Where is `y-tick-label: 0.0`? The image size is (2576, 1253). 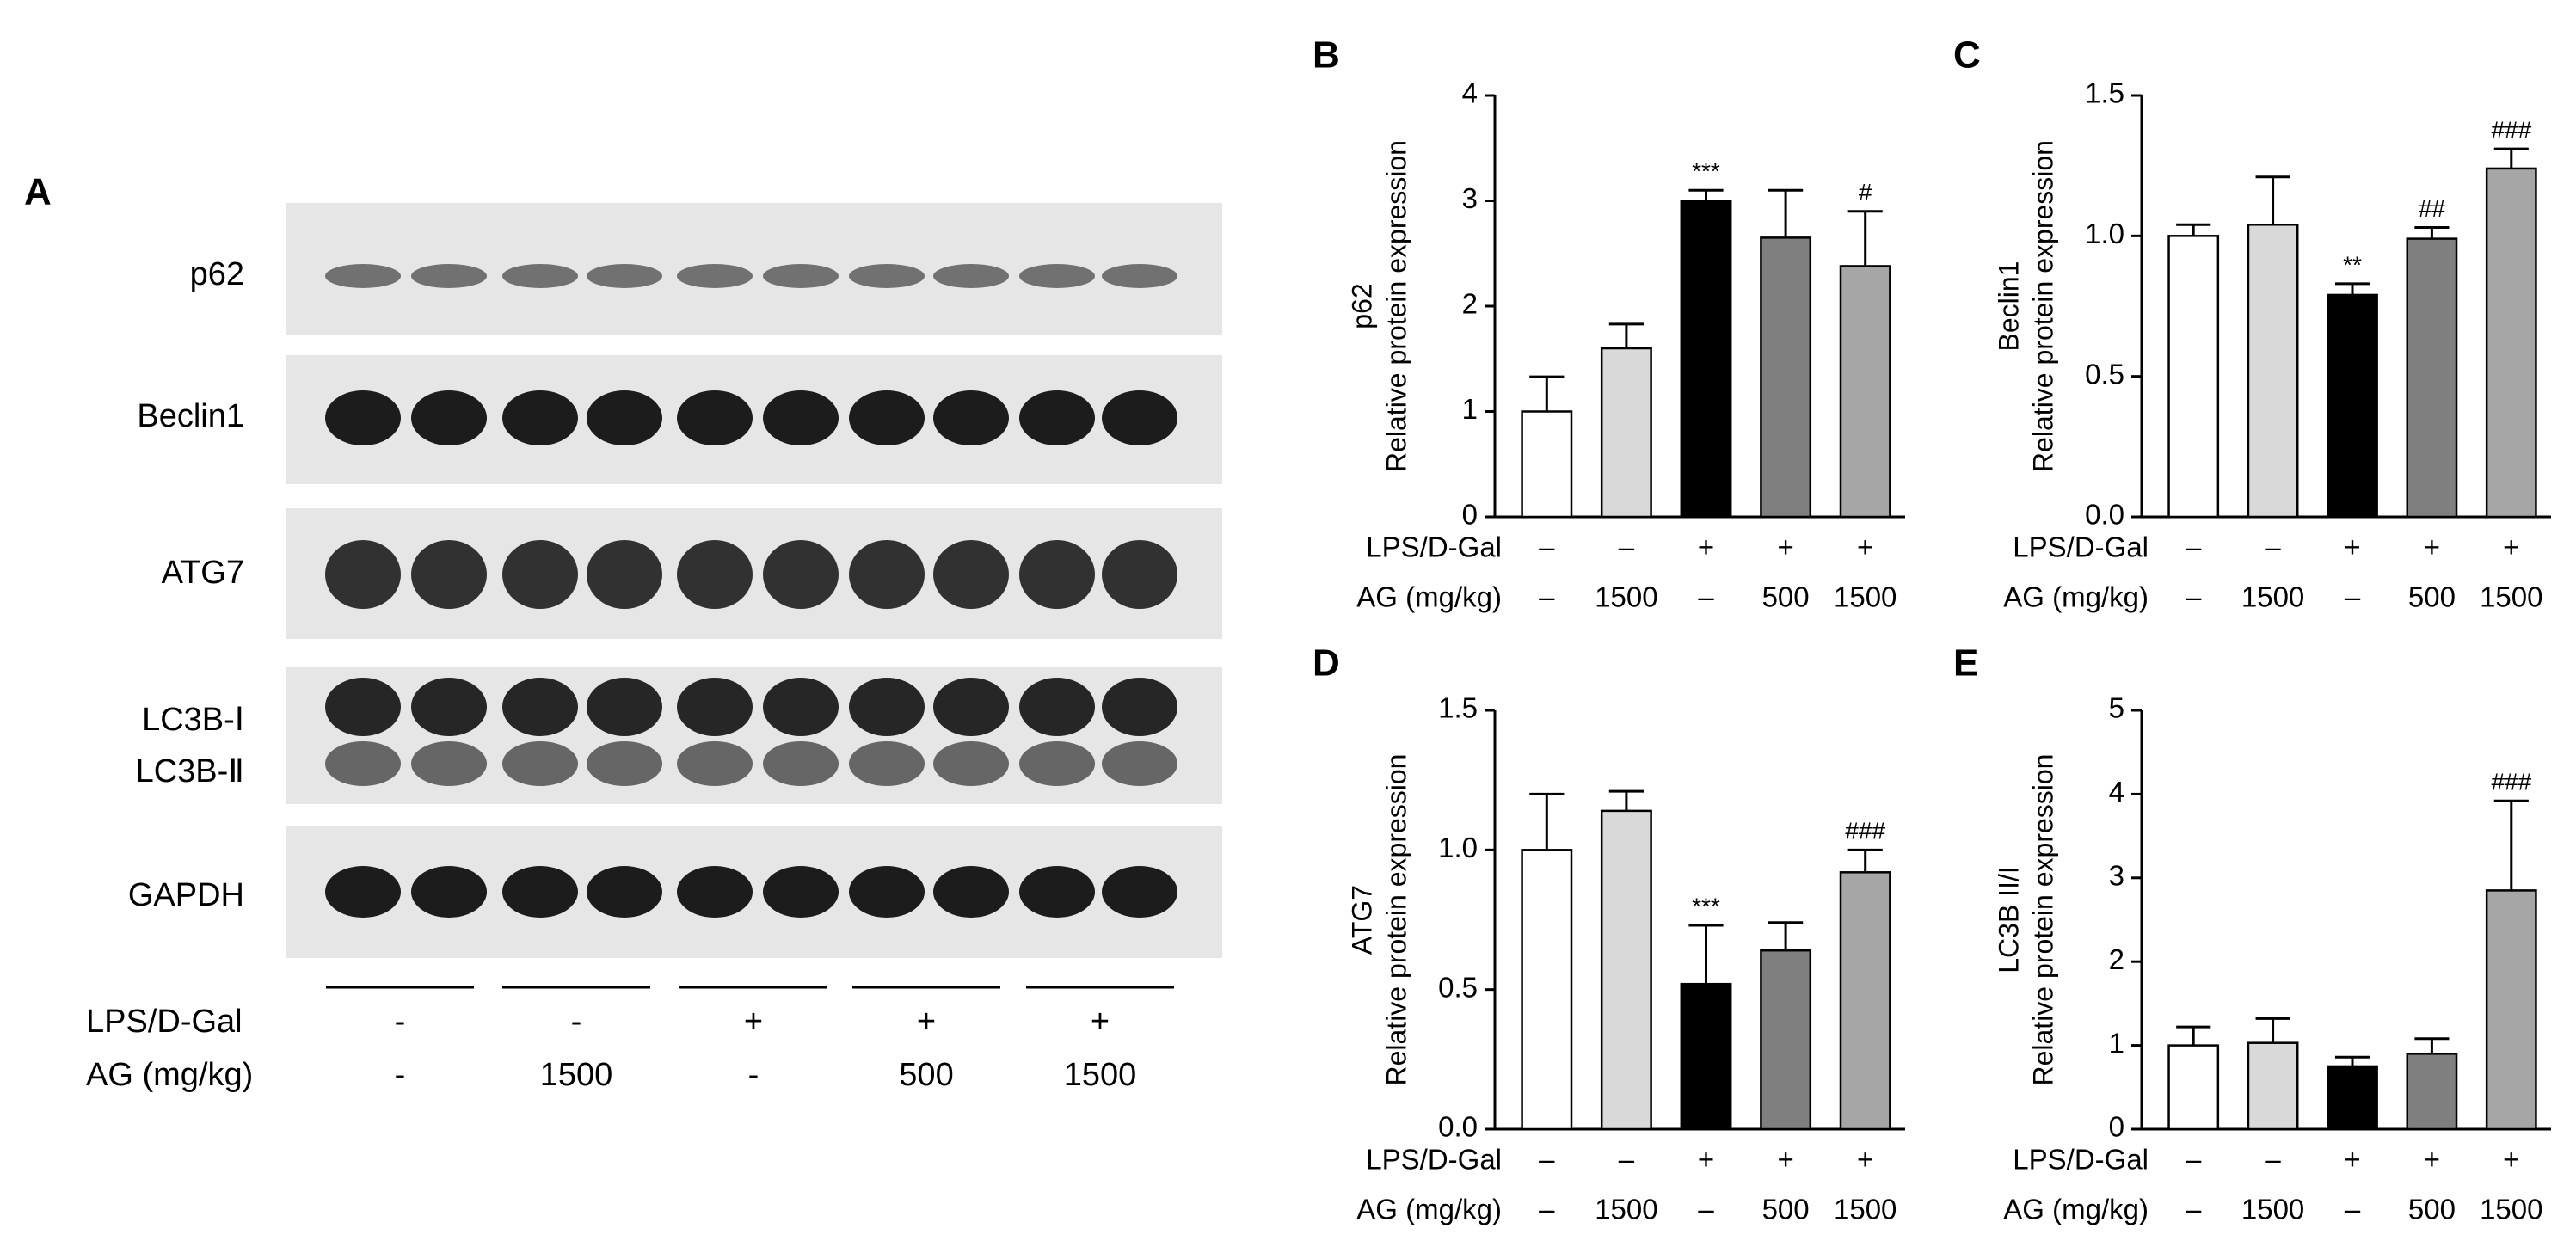 y-tick-label: 0.0 is located at coordinates (1458, 1127).